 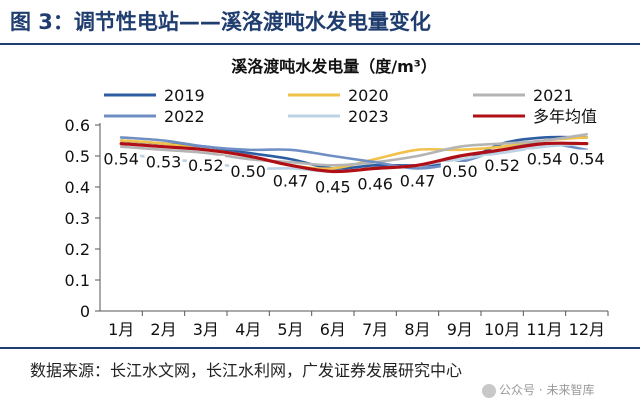 I want to click on chart-title: 溪洛渡吨水发电量（度/m³）, so click(x=334, y=66).